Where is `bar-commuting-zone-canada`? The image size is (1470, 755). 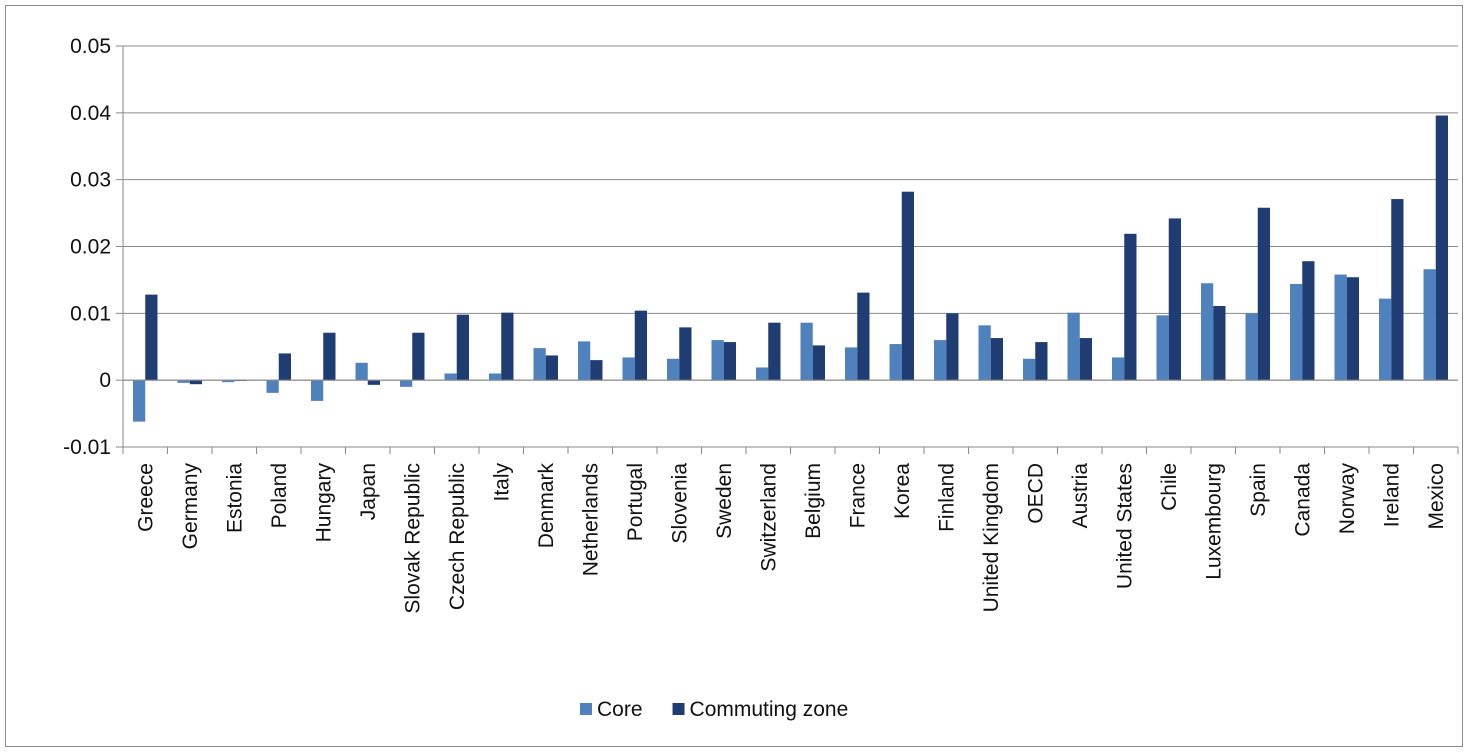
bar-commuting-zone-canada is located at coordinates (1308, 321).